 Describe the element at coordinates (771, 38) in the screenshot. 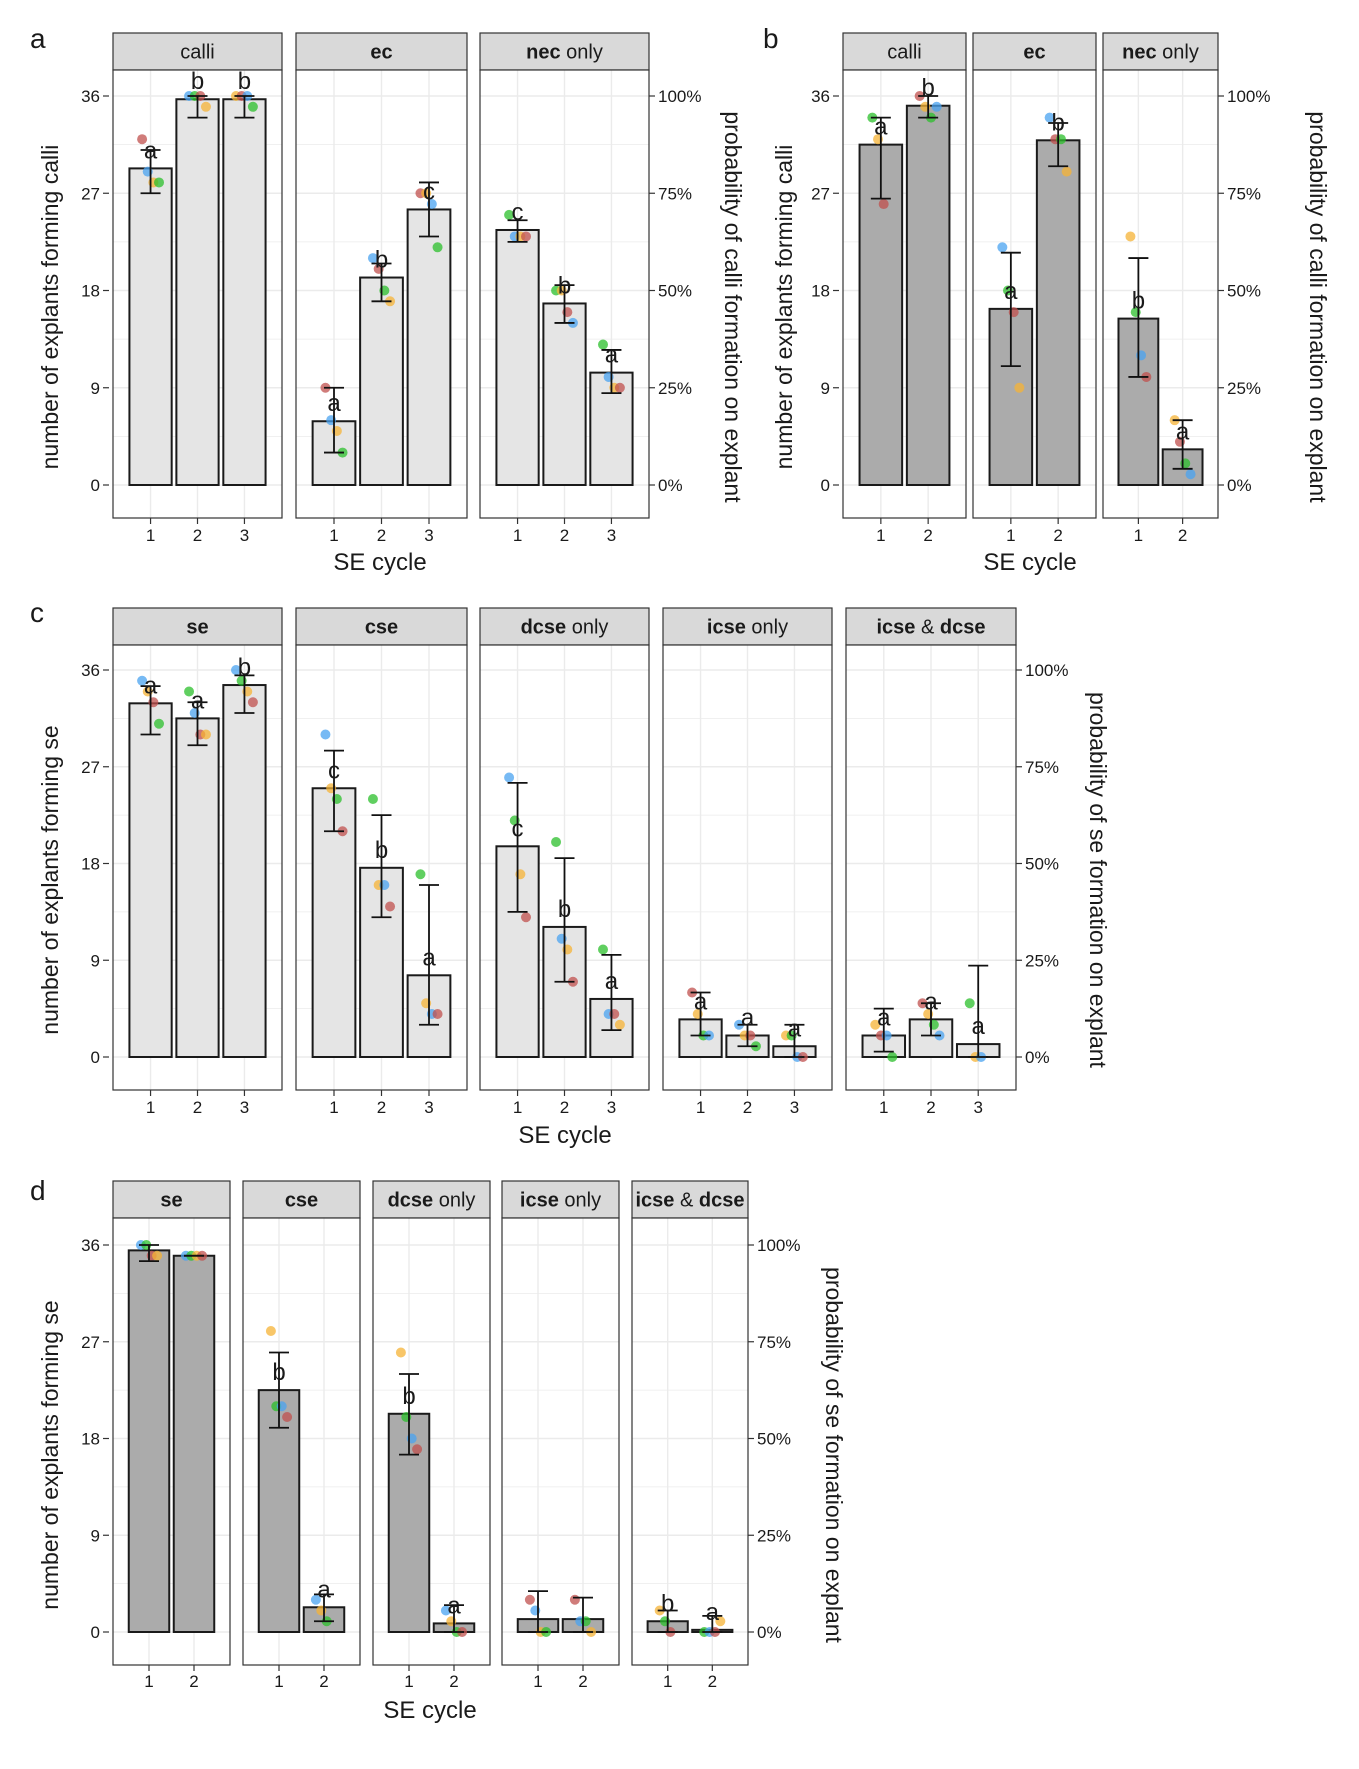

I see `panel-letter: b` at that location.